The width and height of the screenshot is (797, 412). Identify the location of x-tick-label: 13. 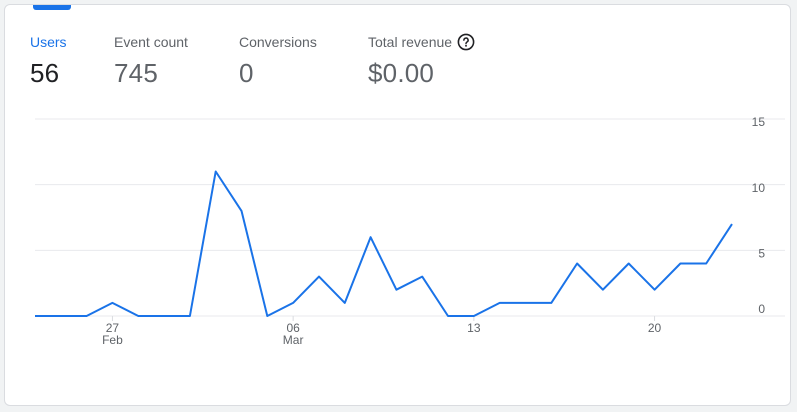
(474, 328).